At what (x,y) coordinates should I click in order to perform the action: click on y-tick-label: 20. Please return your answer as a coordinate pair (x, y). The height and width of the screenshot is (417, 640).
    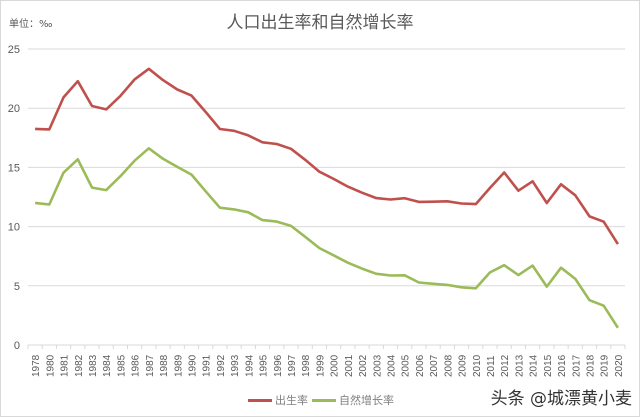
    Looking at the image, I should click on (14, 109).